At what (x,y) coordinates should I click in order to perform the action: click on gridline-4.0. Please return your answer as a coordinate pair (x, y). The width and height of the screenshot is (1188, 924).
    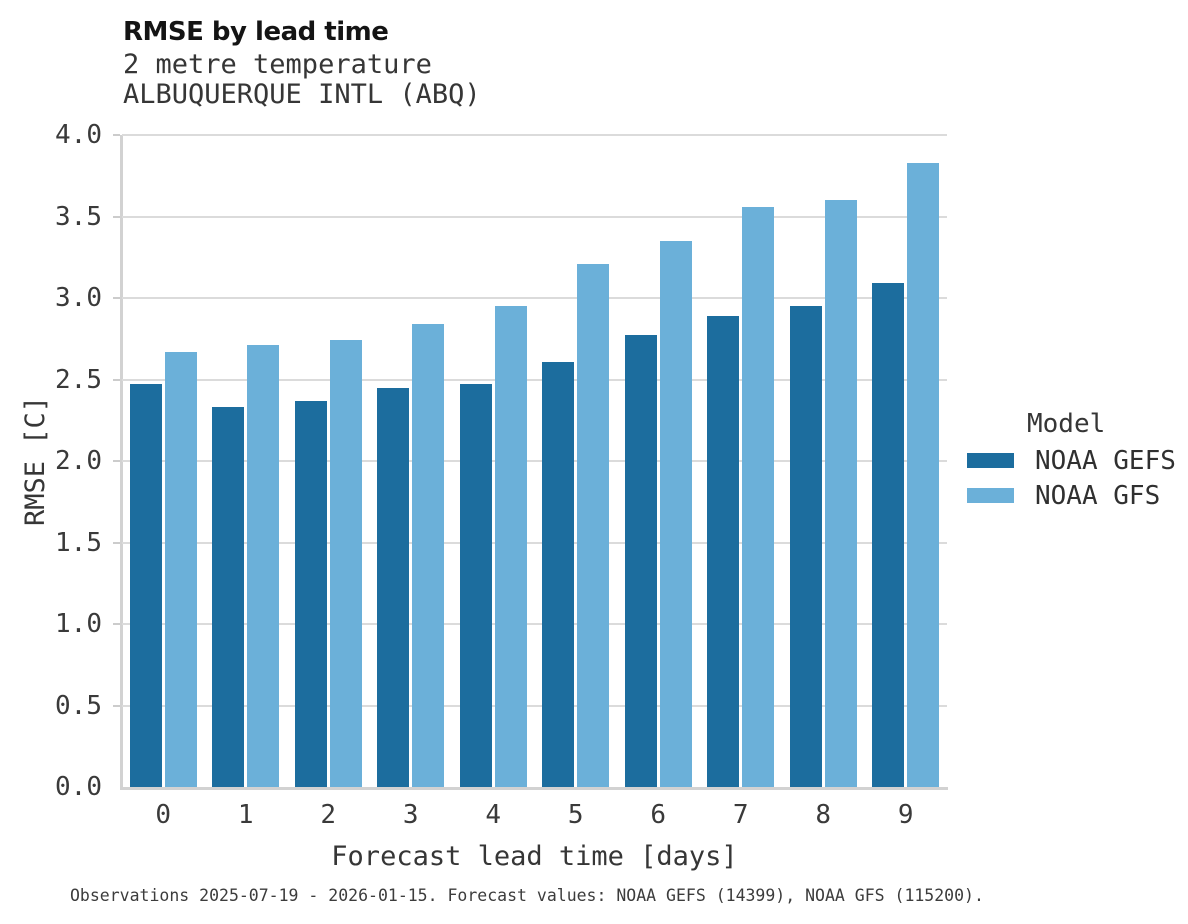
    Looking at the image, I should click on (534, 135).